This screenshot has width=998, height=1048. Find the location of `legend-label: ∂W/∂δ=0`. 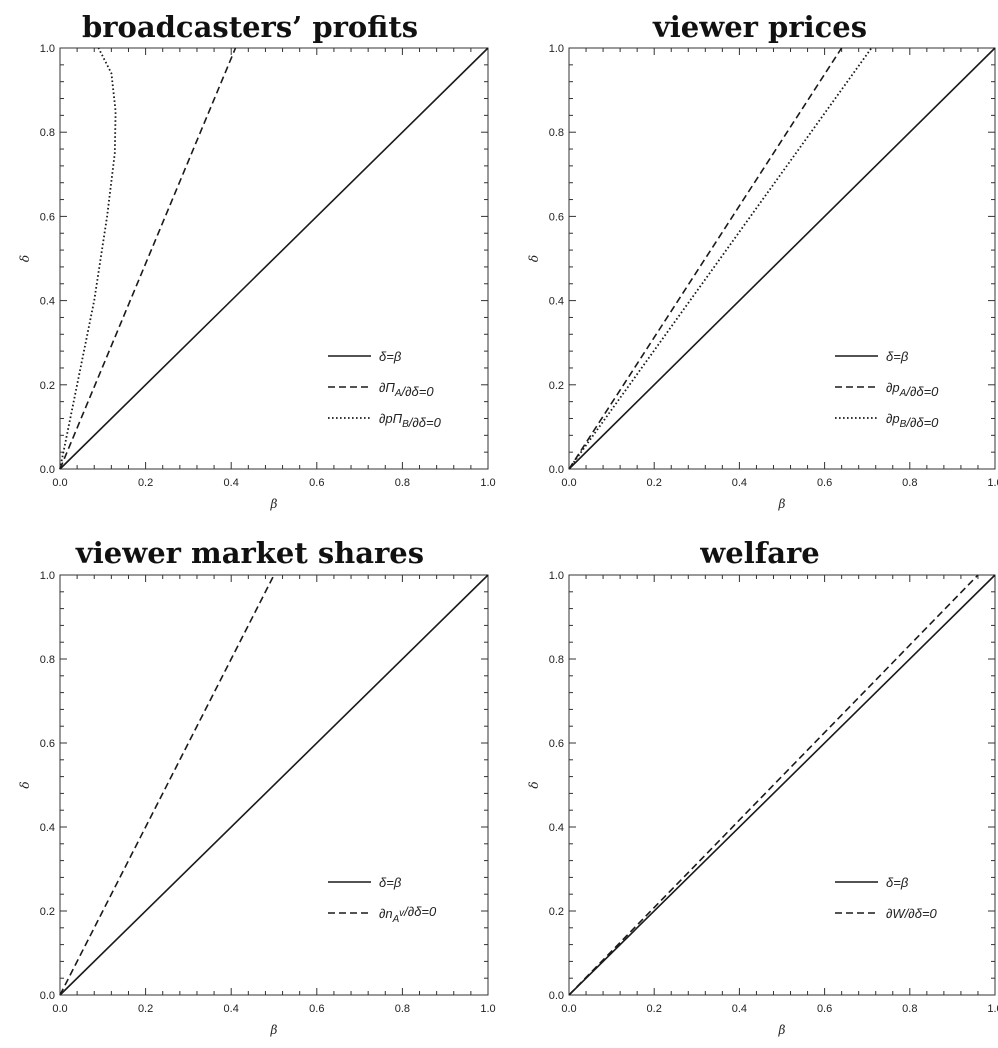

legend-label: ∂W/∂δ=0 is located at coordinates (912, 913).